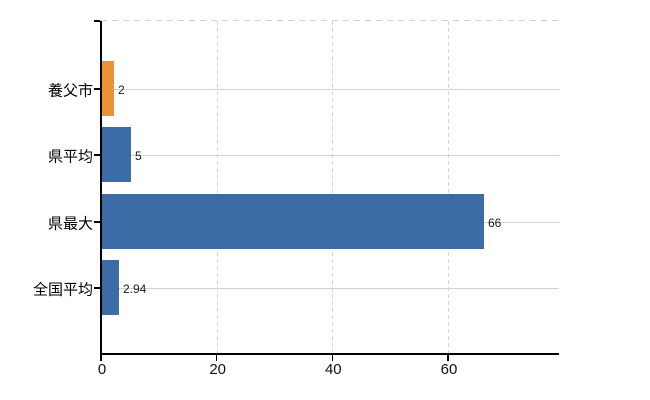  What do you see at coordinates (330, 20) in the screenshot?
I see `plot-top-border` at bounding box center [330, 20].